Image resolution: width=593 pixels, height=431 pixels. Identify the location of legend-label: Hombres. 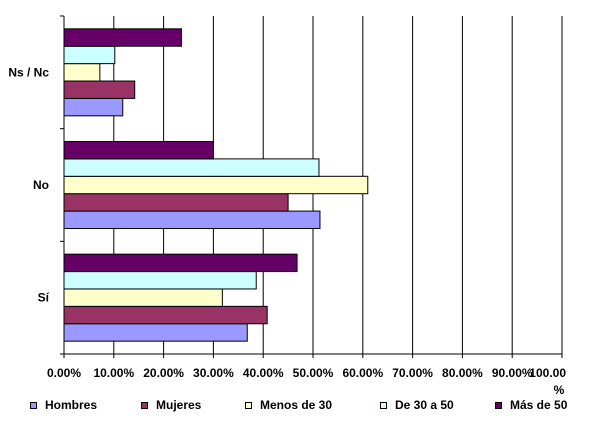
(71, 405).